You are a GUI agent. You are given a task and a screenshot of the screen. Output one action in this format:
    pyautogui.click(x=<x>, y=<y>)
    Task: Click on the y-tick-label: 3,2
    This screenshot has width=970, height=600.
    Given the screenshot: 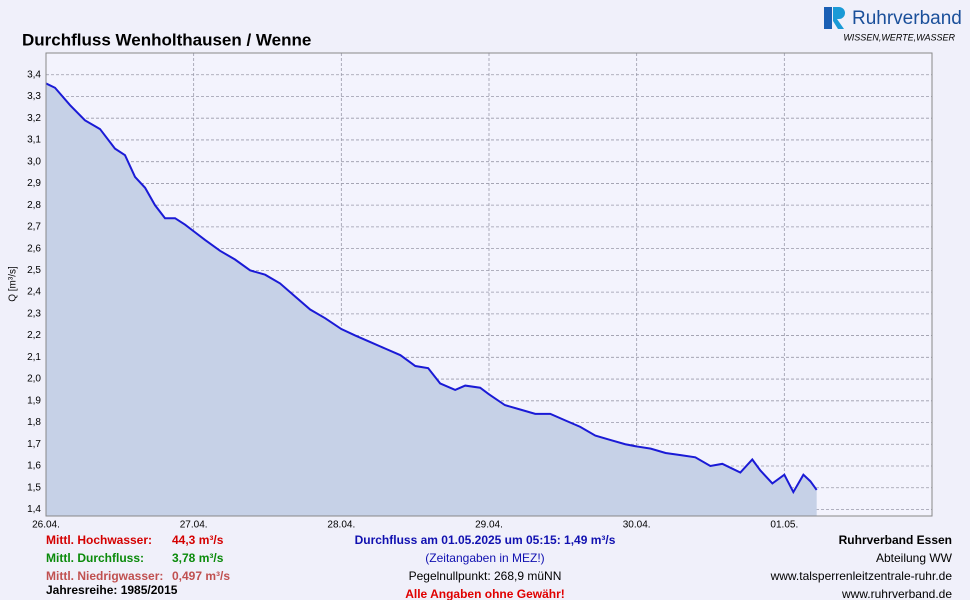 What is the action you would take?
    pyautogui.click(x=34, y=118)
    